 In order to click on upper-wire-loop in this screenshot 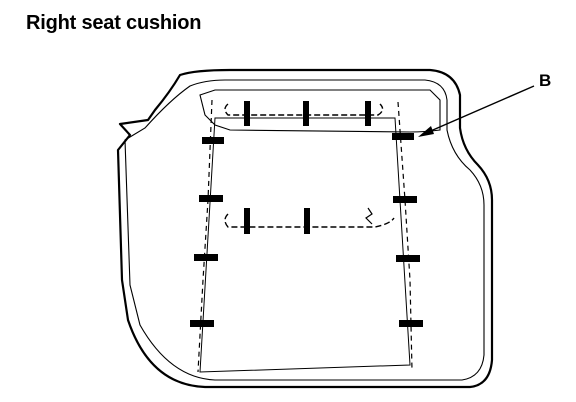, I will do `click(304, 109)`.